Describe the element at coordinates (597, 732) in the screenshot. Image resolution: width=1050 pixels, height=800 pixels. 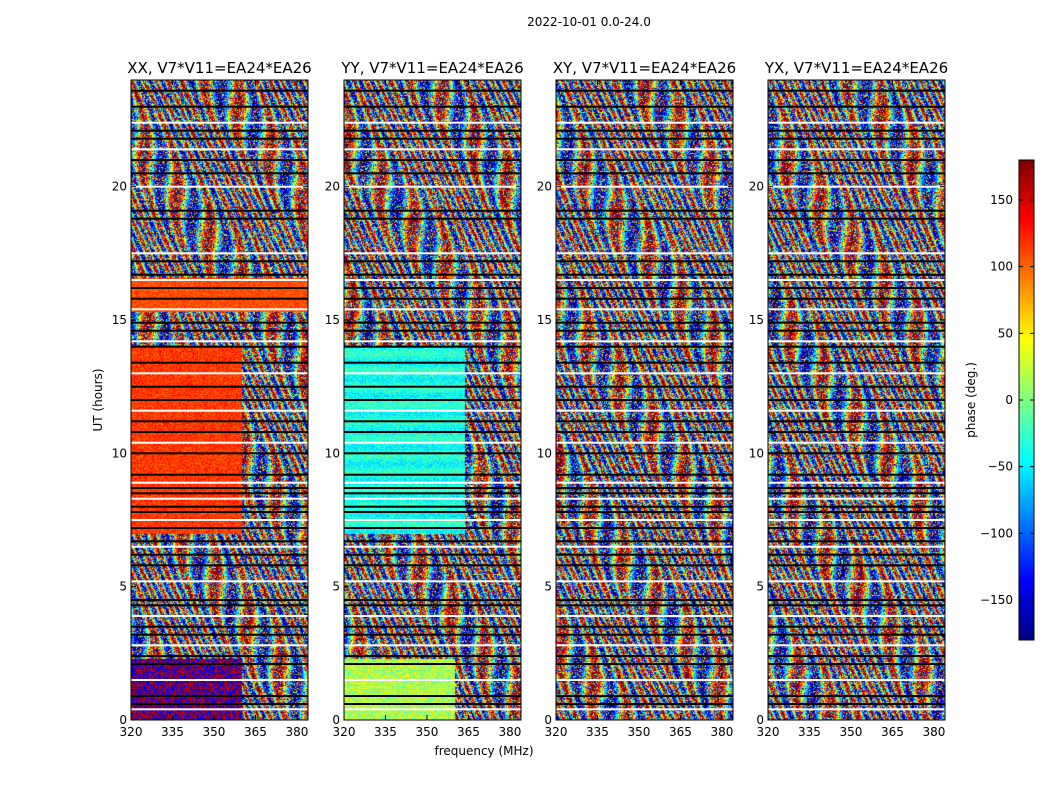
I see `x-tick-label: 335` at that location.